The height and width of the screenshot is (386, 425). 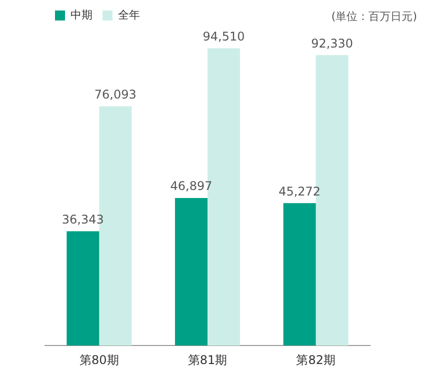 What do you see at coordinates (316, 359) in the screenshot?
I see `x-tick-label: 第82期` at bounding box center [316, 359].